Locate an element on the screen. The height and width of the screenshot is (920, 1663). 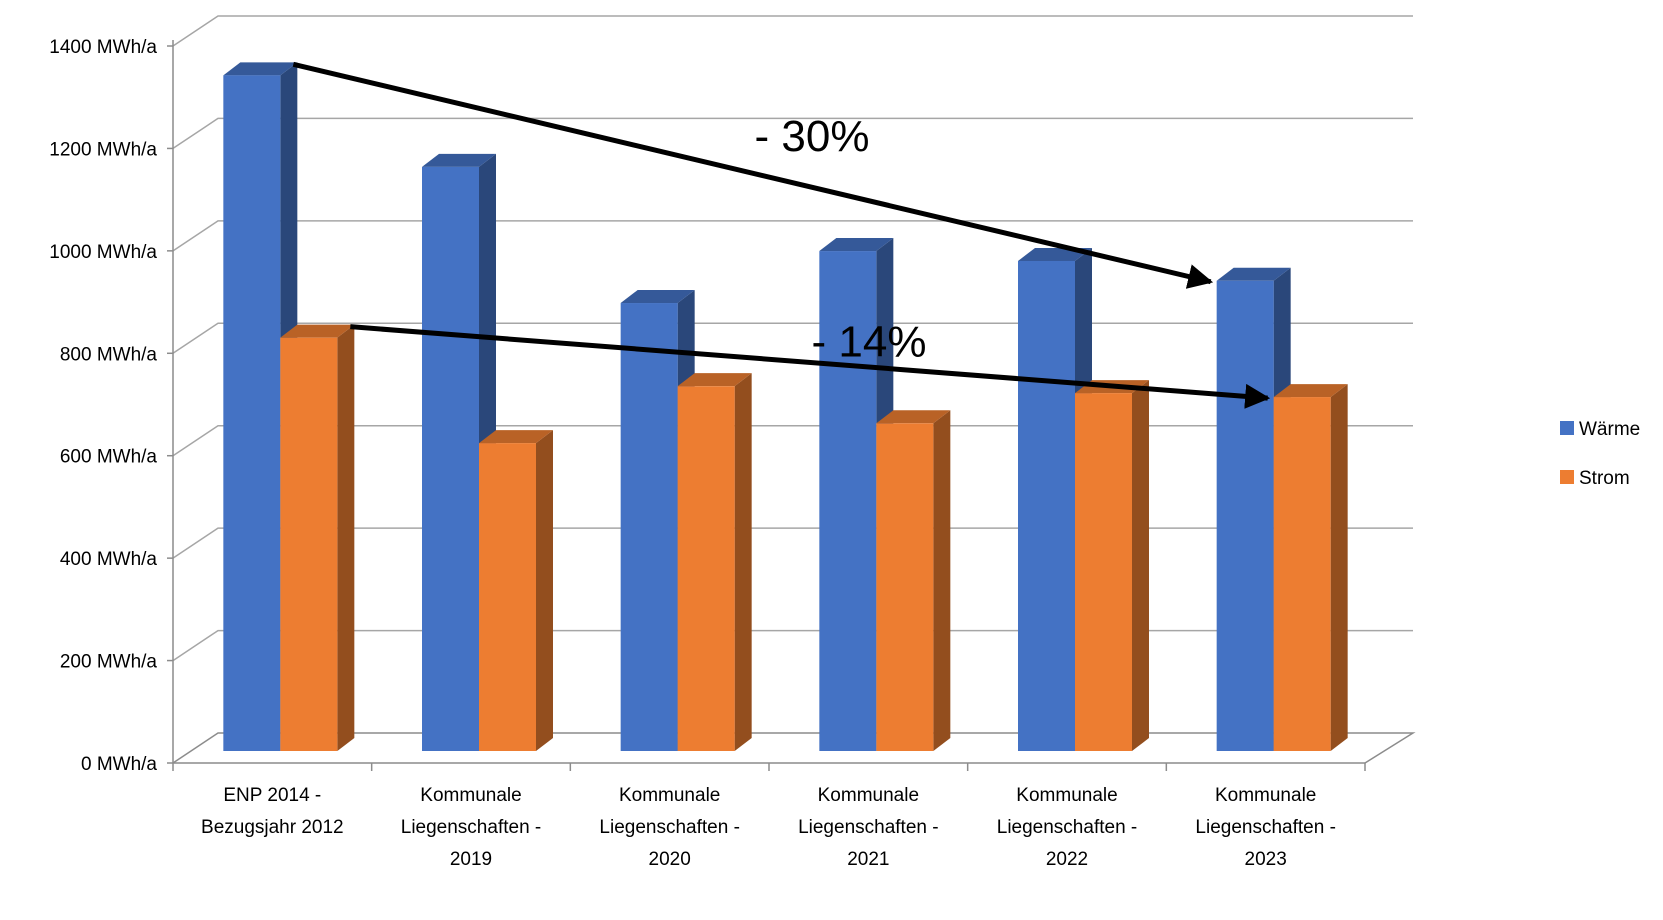
x-category-label-line: ENP 2014 - is located at coordinates (272, 795).